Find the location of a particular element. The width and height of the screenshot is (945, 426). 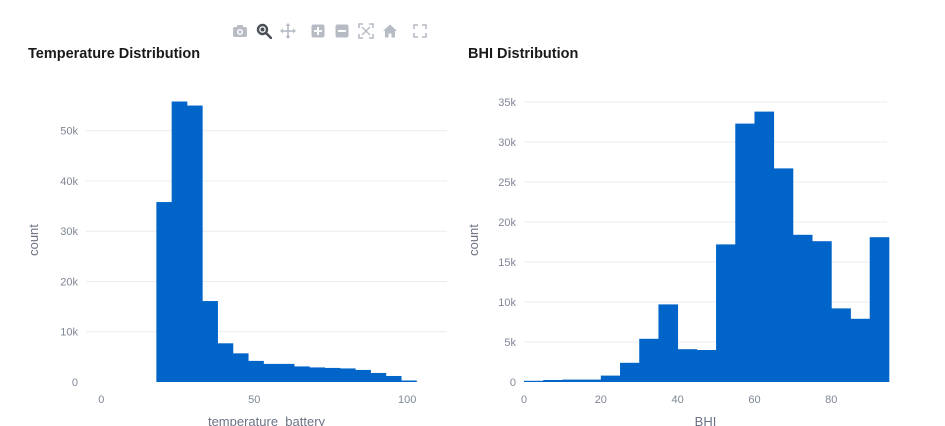

zoom-out-icon is located at coordinates (342, 31).